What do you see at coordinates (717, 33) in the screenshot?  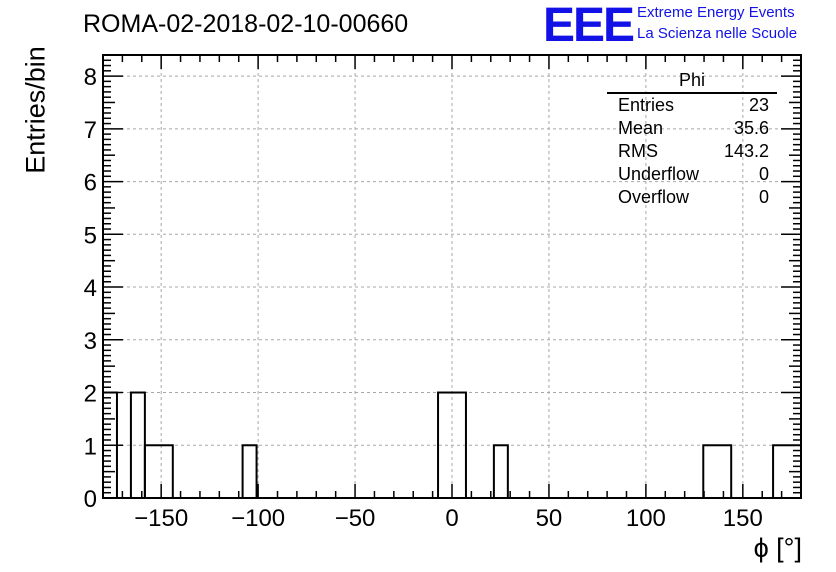 I see `logo-subtitle-line2: La Scienza nelle Scuole` at bounding box center [717, 33].